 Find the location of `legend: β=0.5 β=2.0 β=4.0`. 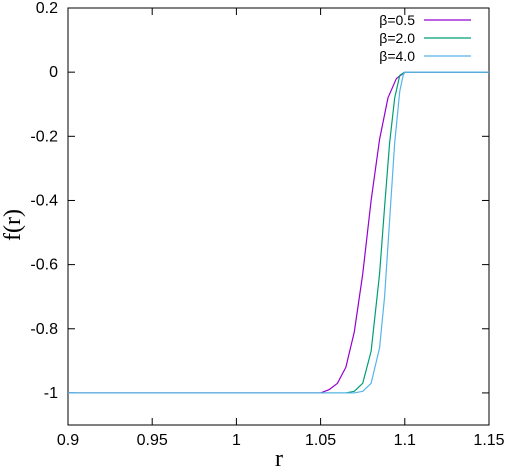

legend: β=0.5 β=2.0 β=4.0 is located at coordinates (425, 38).